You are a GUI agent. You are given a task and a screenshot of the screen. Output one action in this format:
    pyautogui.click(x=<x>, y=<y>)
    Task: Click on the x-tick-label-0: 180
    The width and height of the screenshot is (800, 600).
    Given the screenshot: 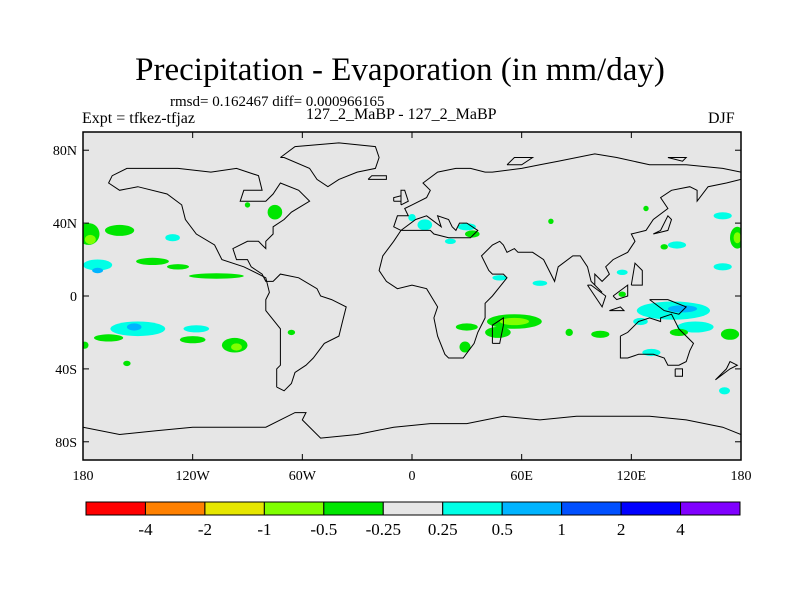 What is the action you would take?
    pyautogui.click(x=83, y=476)
    